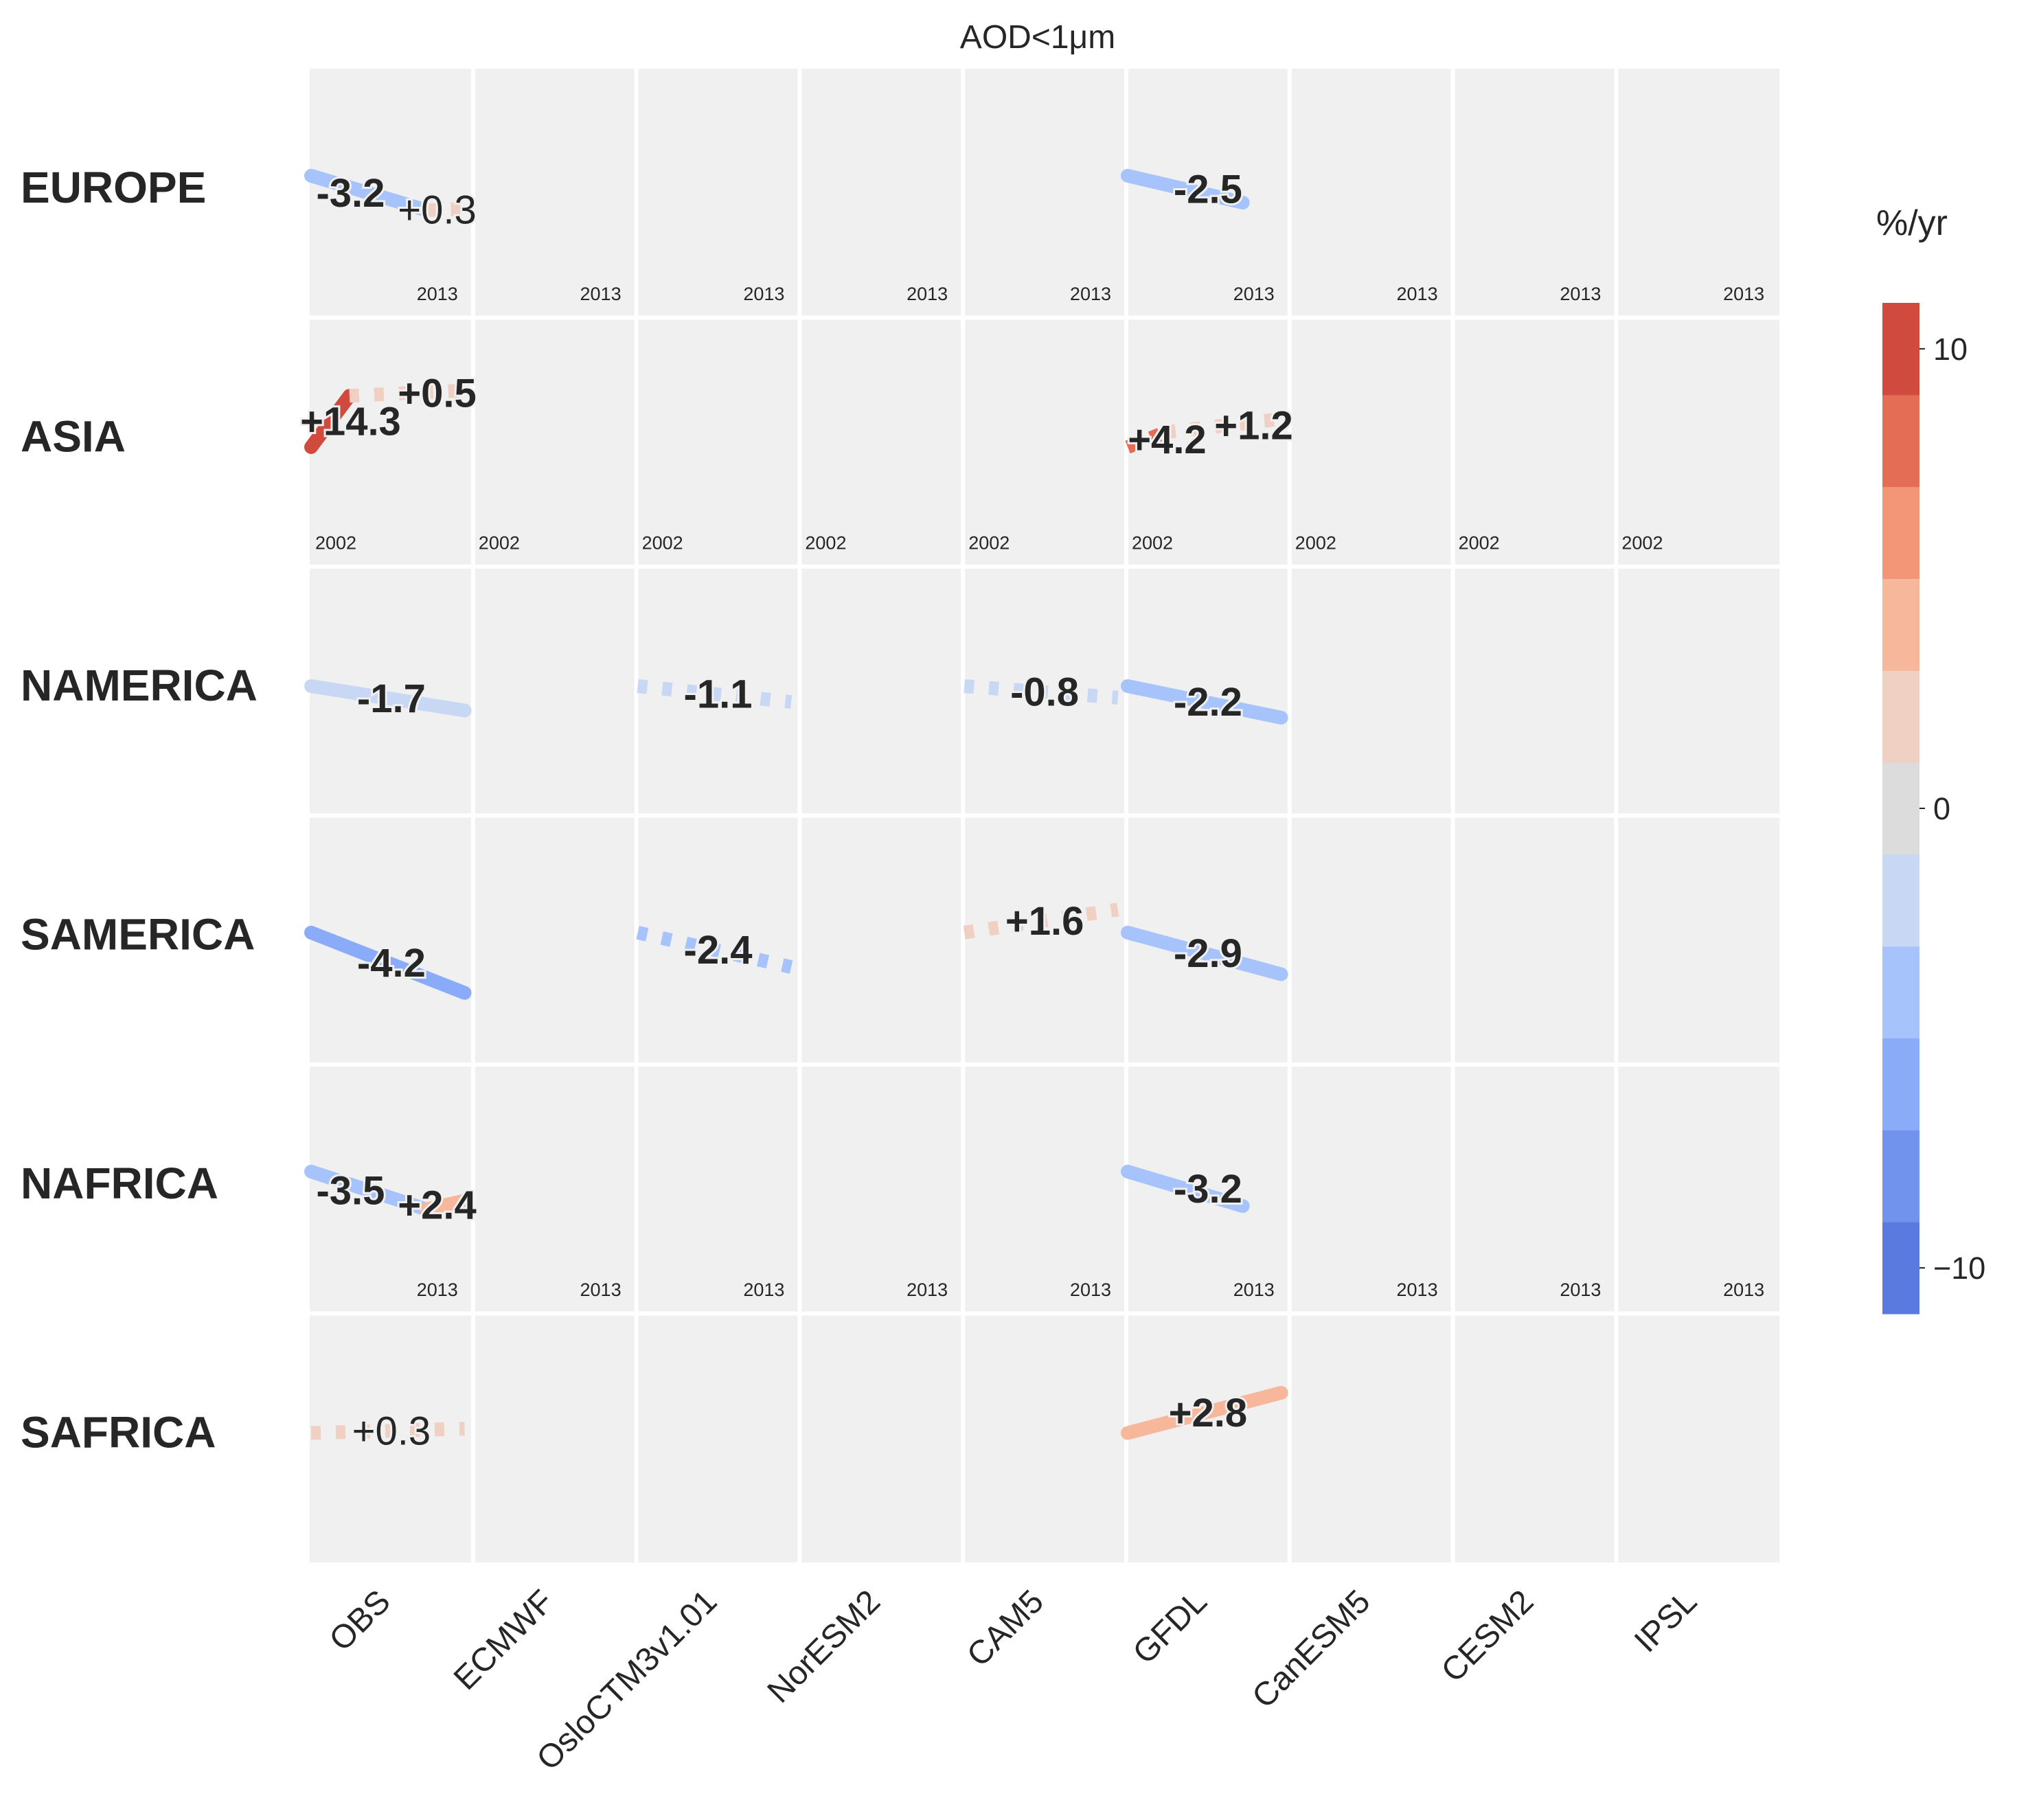  Describe the element at coordinates (601, 294) in the screenshot. I see `year-label-europe-ecmwf: 2013` at that location.